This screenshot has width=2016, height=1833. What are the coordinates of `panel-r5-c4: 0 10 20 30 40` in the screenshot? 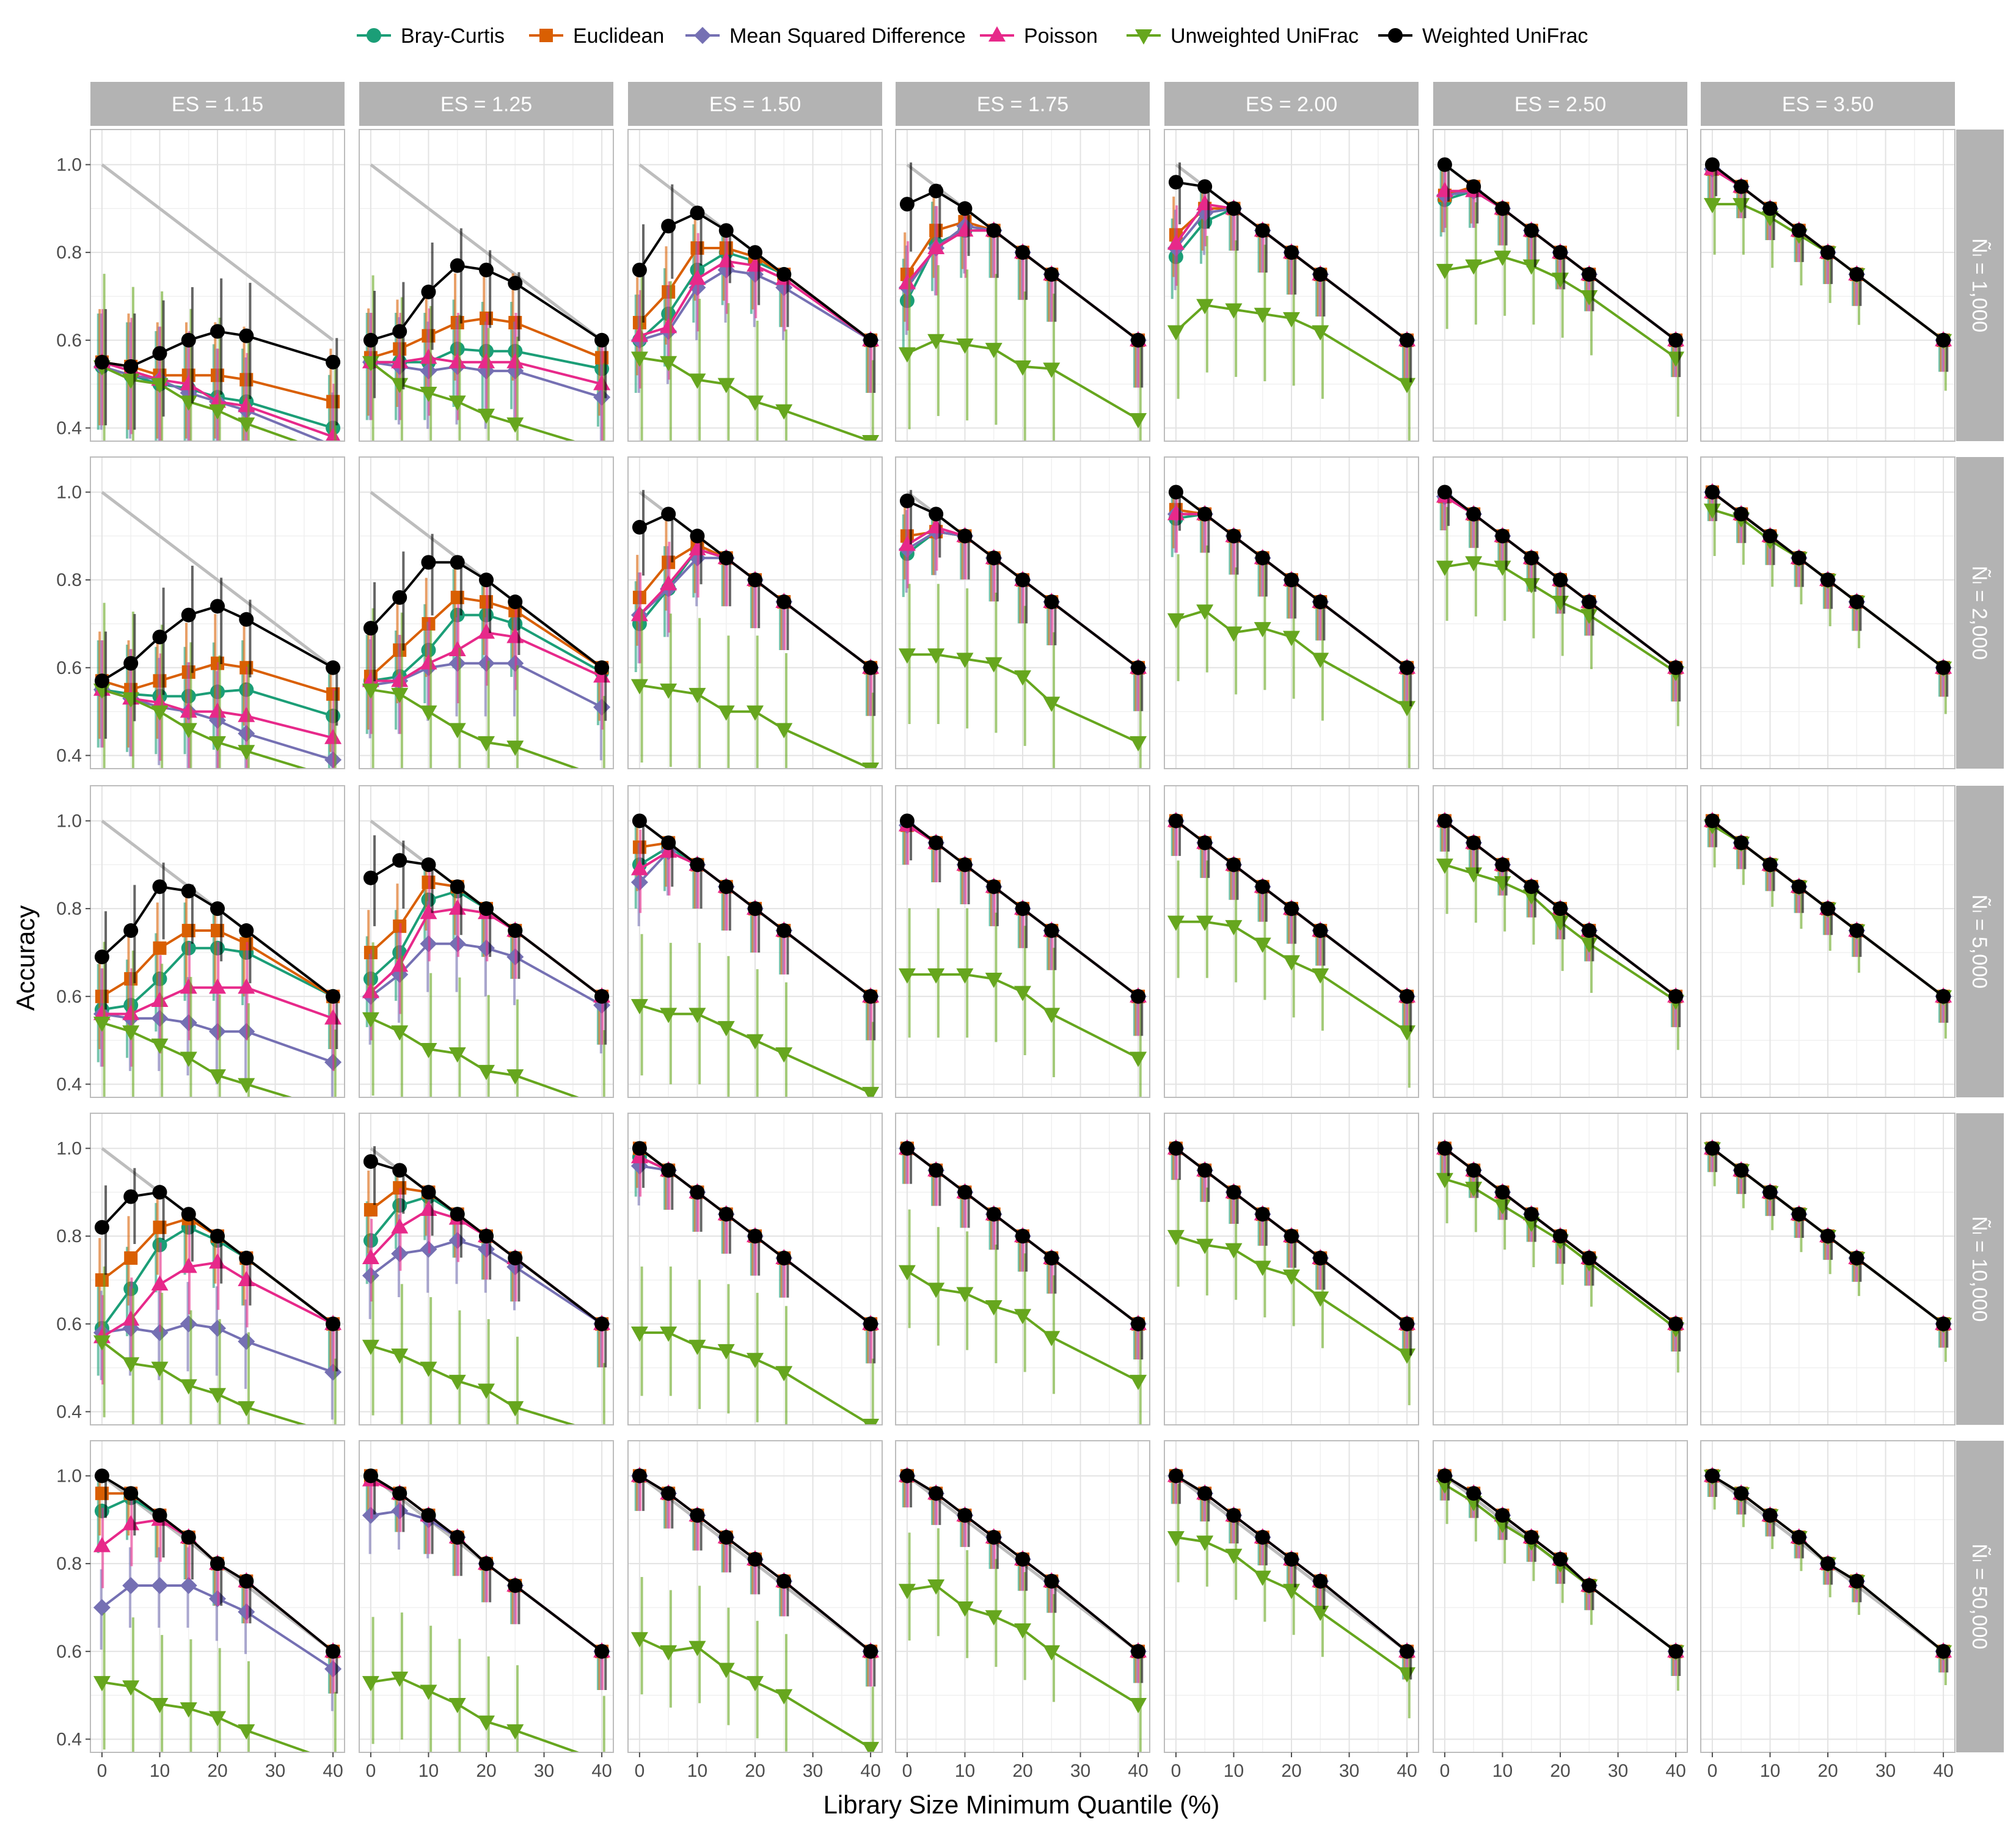 It's located at (1023, 1610).